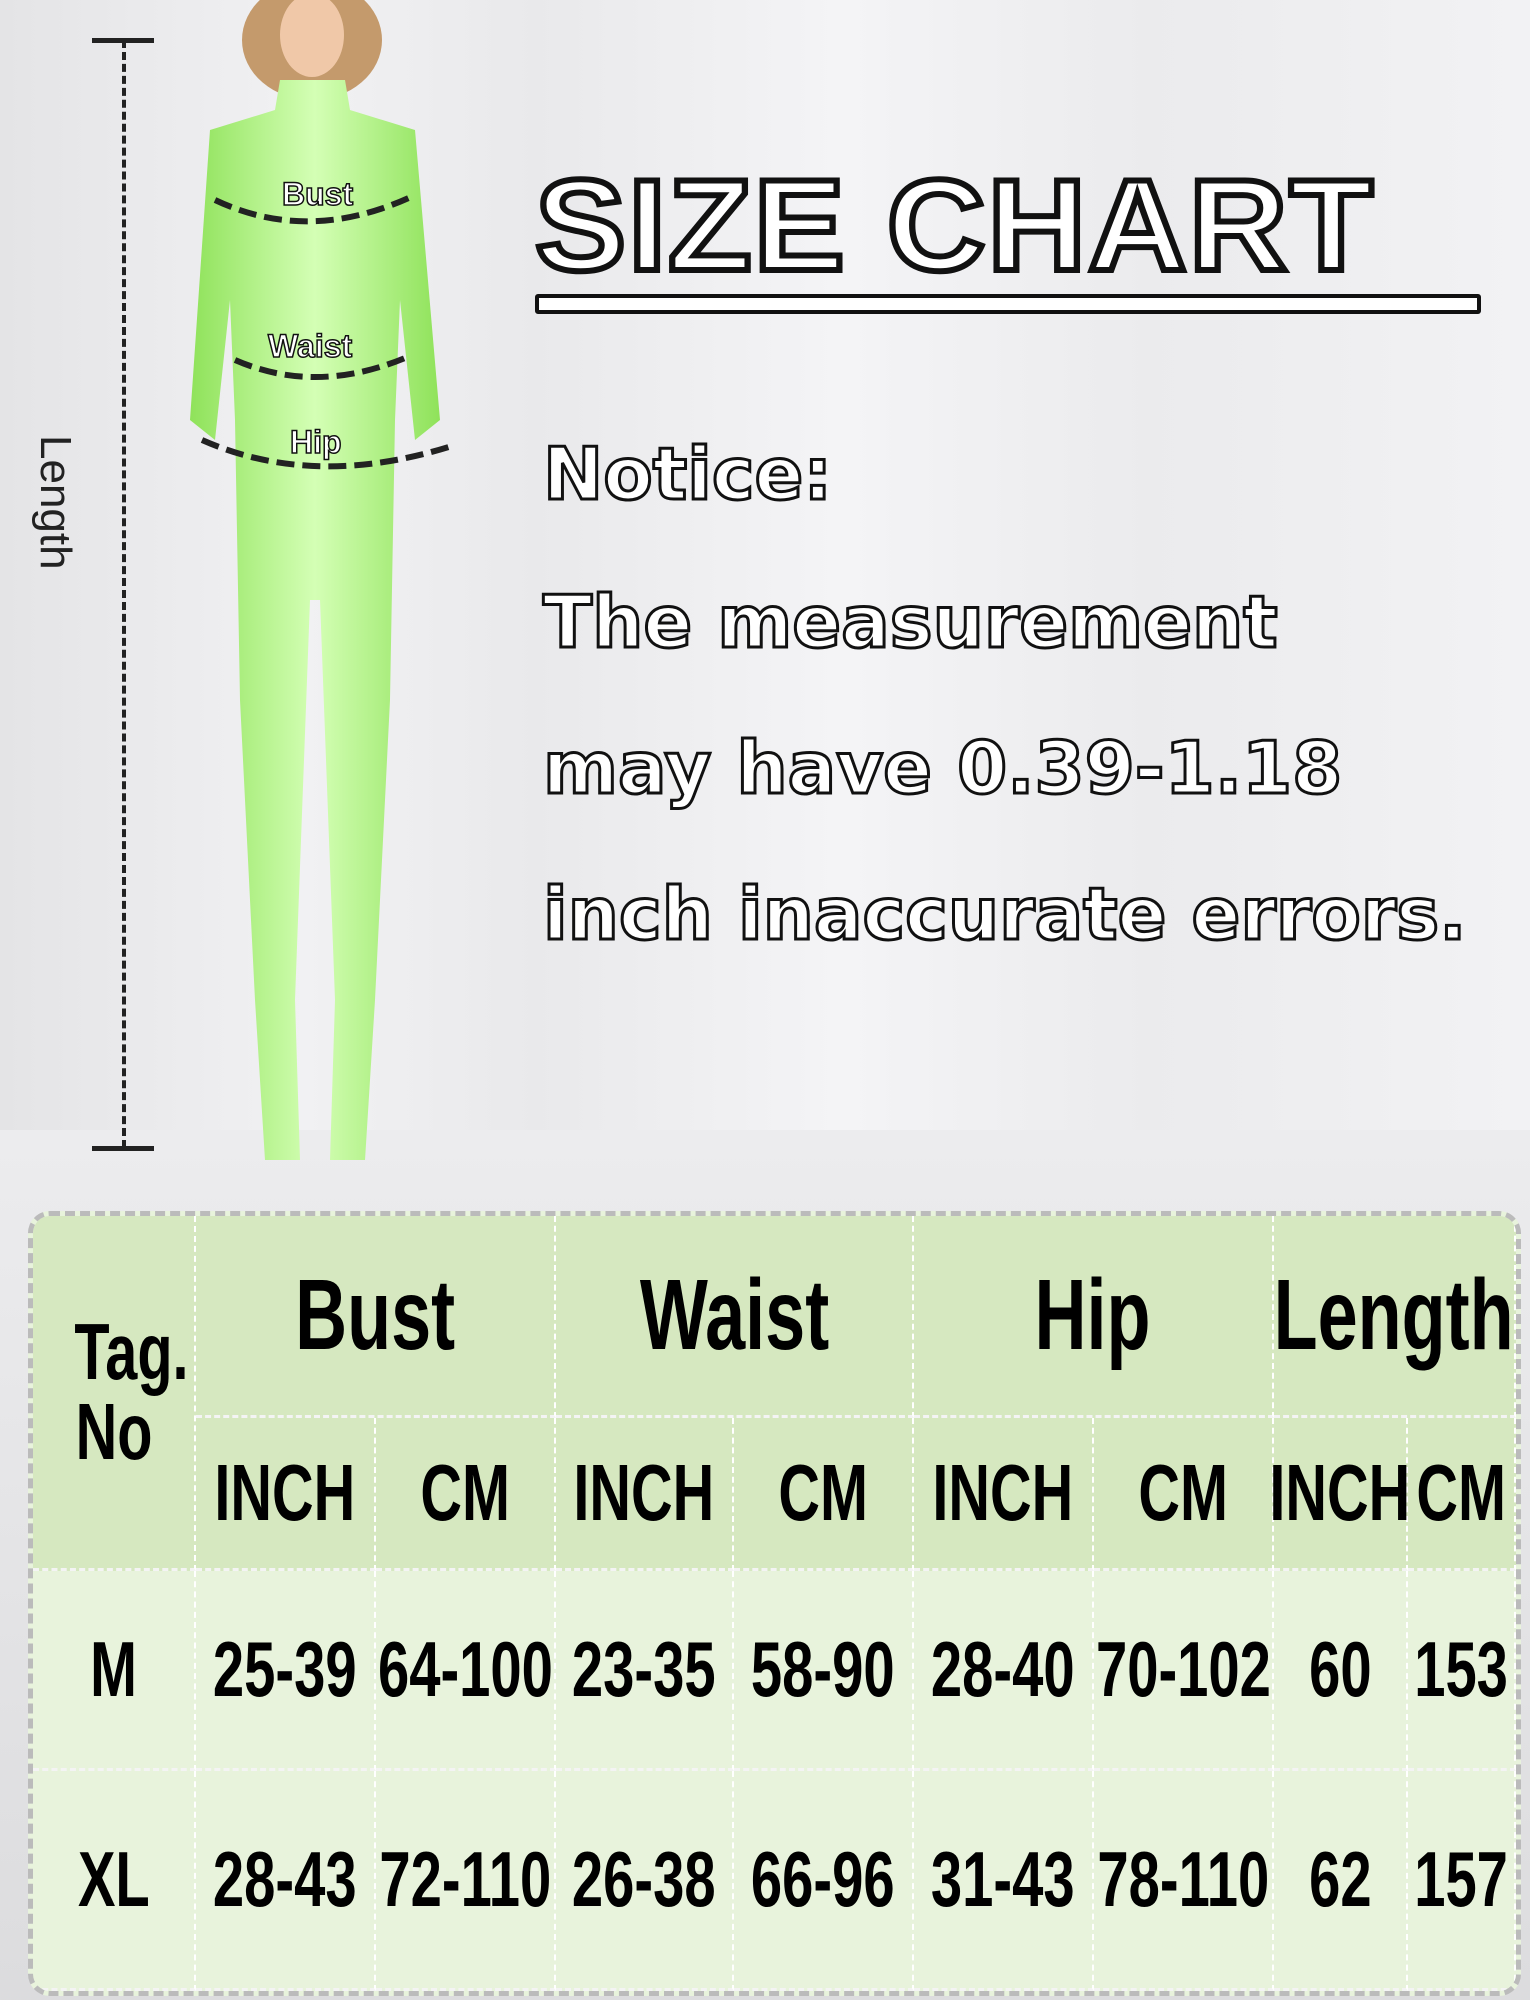 This screenshot has height=2000, width=1530. I want to click on table-cell: 58-90, so click(824, 1671).